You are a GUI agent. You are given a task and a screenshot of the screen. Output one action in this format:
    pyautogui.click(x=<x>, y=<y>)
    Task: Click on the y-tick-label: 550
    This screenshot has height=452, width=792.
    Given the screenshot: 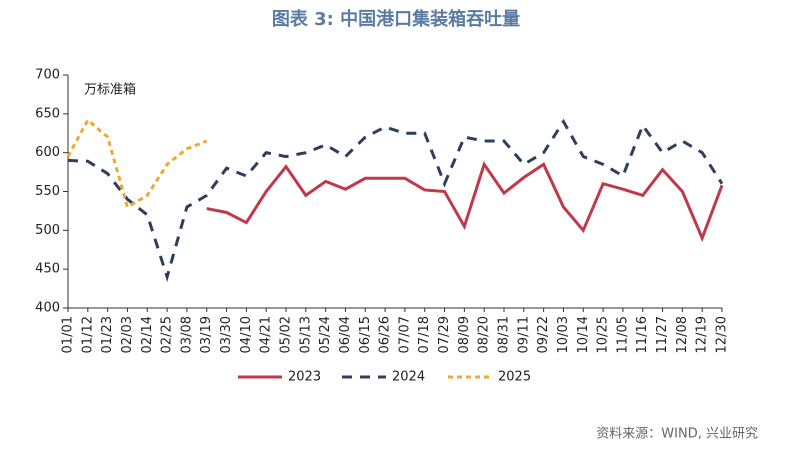 What is the action you would take?
    pyautogui.click(x=47, y=191)
    